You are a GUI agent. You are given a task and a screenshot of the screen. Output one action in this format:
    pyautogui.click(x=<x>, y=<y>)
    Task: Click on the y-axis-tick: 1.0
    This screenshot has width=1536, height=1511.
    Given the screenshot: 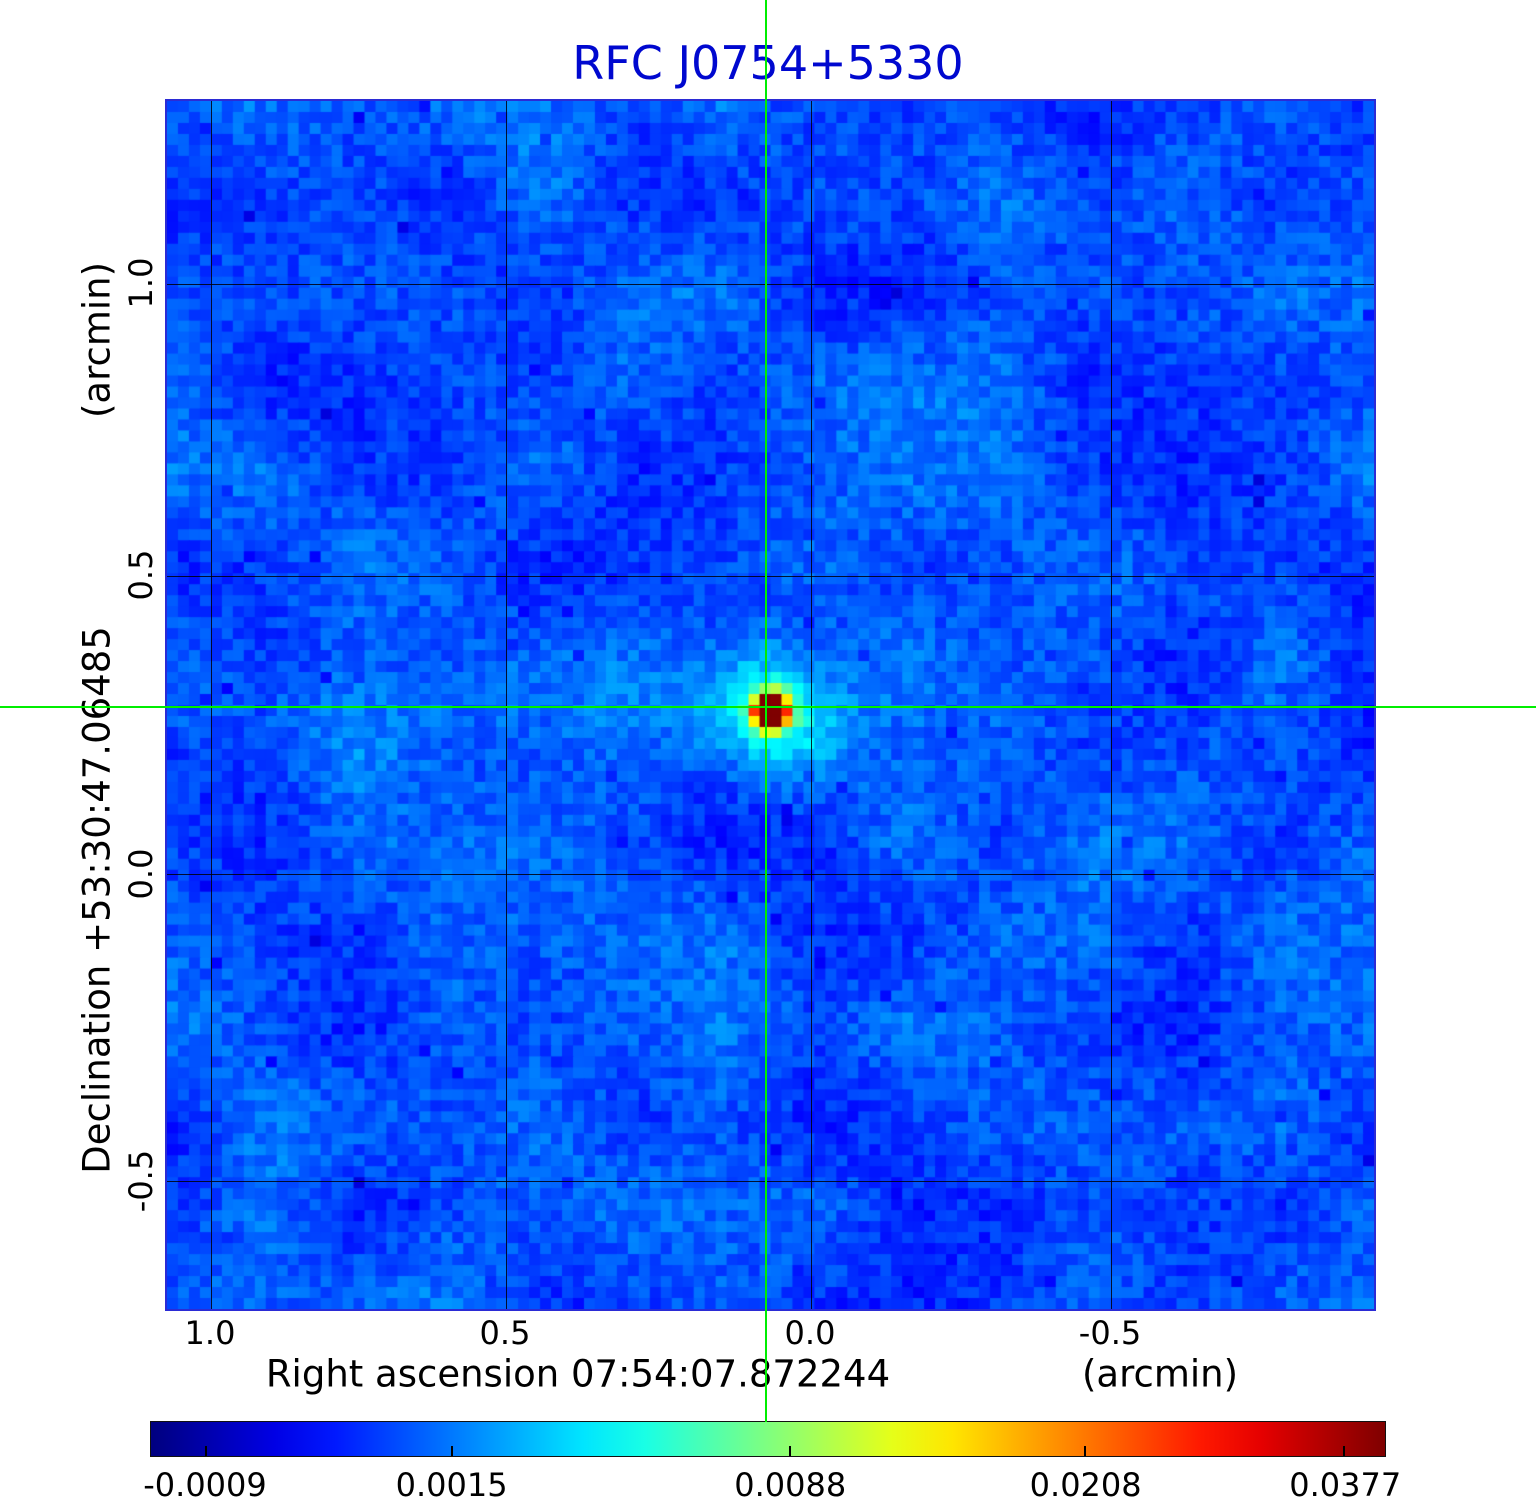 What is the action you would take?
    pyautogui.click(x=141, y=283)
    